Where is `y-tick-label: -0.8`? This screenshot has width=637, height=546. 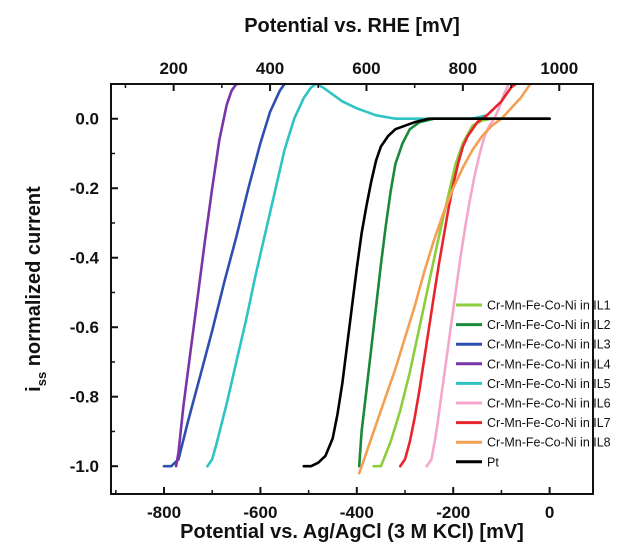 y-tick-label: -0.8 is located at coordinates (84, 397).